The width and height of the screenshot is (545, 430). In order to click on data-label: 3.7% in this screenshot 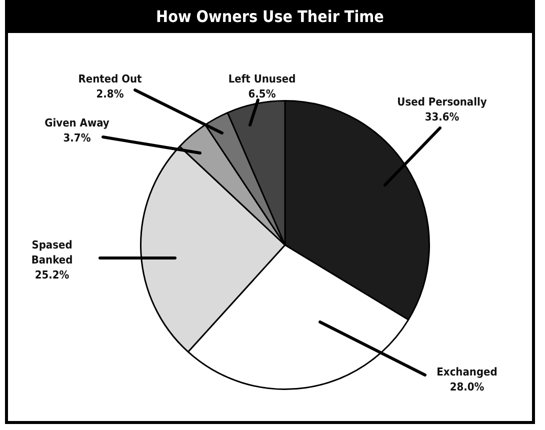, I will do `click(77, 137)`.